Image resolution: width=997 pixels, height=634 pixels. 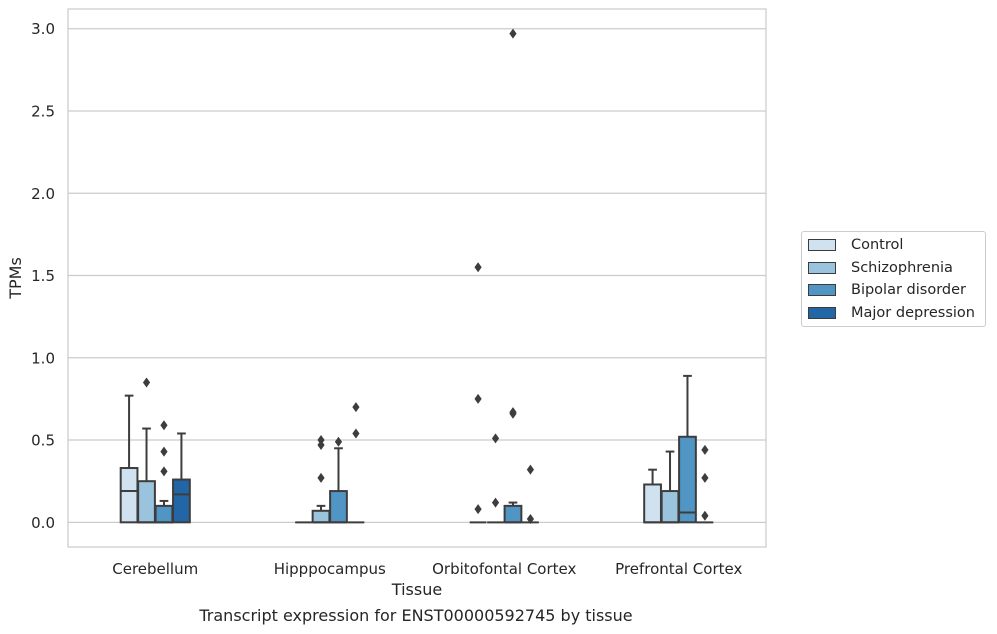 I want to click on y-axis-label: TPMs, so click(x=15, y=278).